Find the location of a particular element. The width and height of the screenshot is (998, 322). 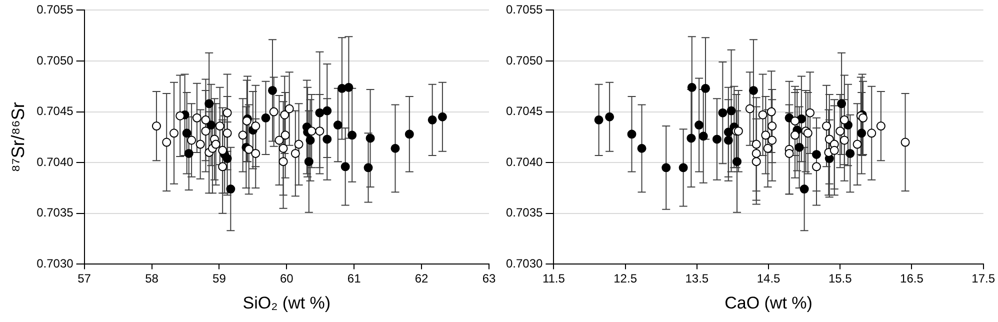

x-tick-label: 57 is located at coordinates (85, 279).